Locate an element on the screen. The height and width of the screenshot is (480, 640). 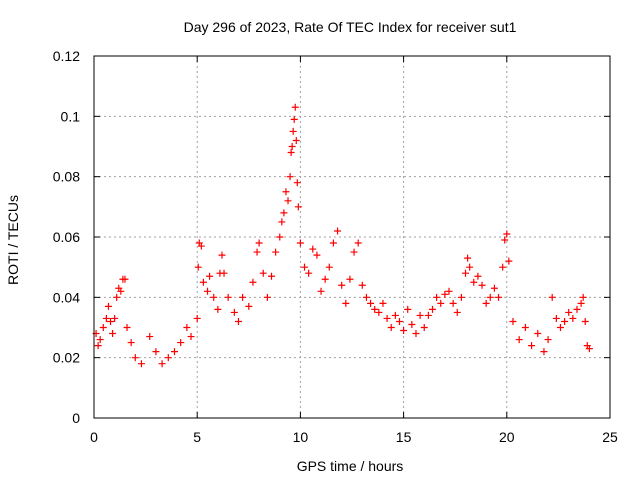
y-tick-labels: 0 0.02 0.04 0.06 0.08 0.1 0.12 is located at coordinates (66, 237).